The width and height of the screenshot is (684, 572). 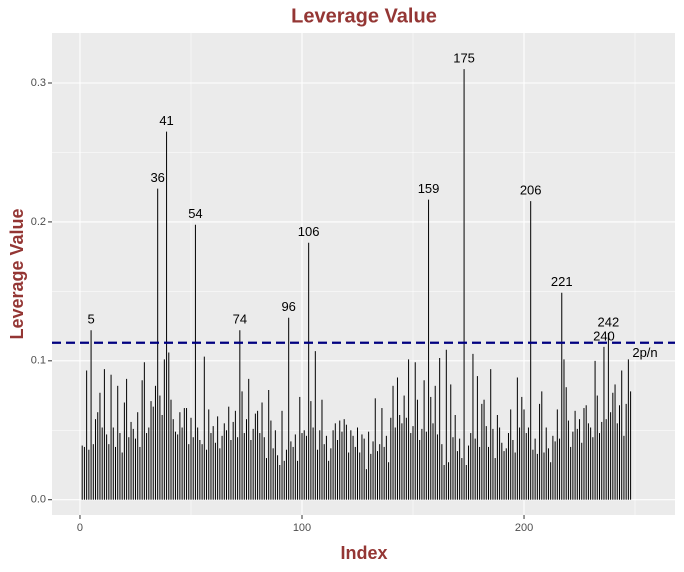 I want to click on annotation: 106, so click(x=309, y=231).